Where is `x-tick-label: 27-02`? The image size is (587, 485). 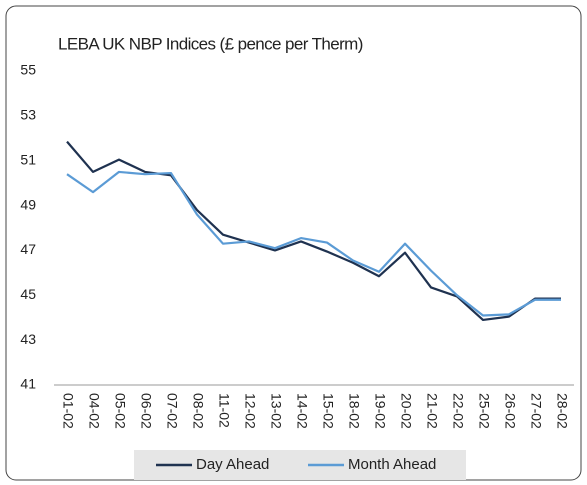 x-tick-label: 27-02 is located at coordinates (536, 411).